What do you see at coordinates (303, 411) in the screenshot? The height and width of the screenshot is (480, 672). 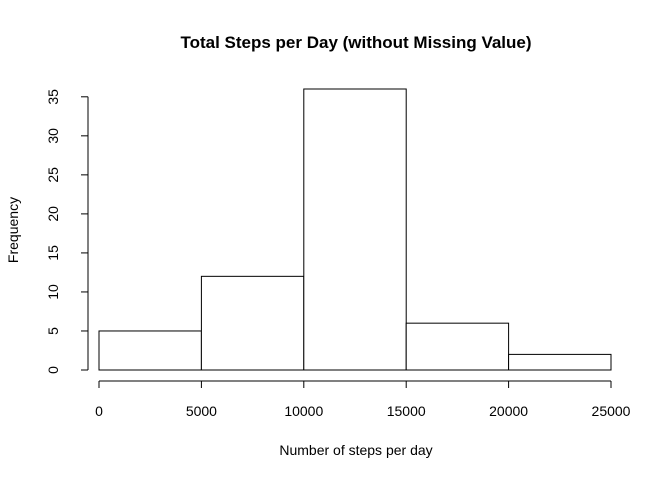 I see `x-tick-label-2: 10000` at bounding box center [303, 411].